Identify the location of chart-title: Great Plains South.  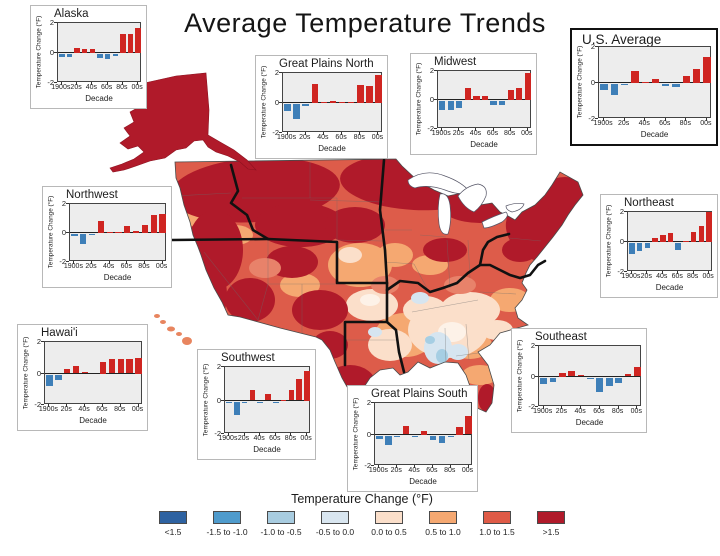
(419, 394).